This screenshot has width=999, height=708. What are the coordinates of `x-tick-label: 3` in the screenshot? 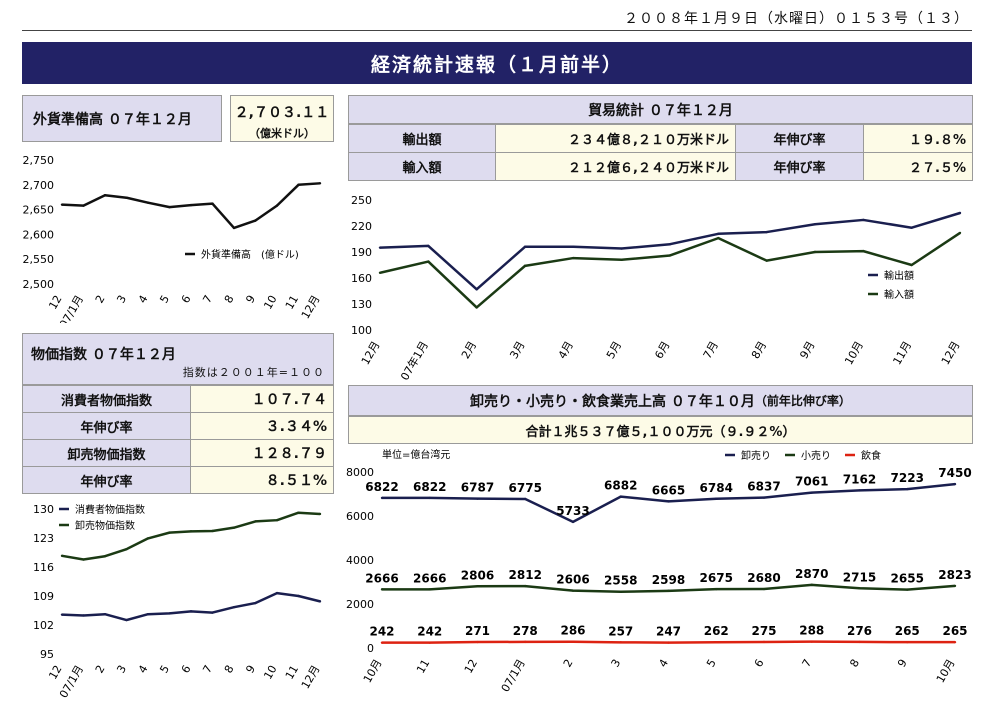 It's located at (616, 663).